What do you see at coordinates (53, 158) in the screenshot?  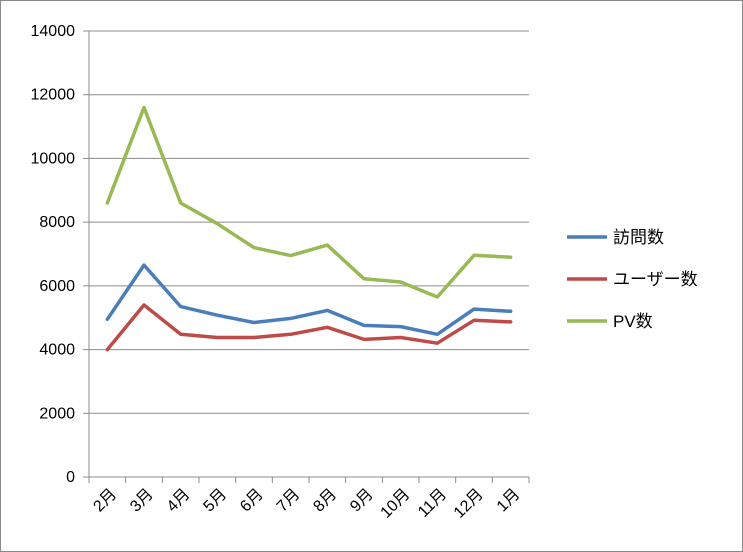 I see `y-tick-label: 10000` at bounding box center [53, 158].